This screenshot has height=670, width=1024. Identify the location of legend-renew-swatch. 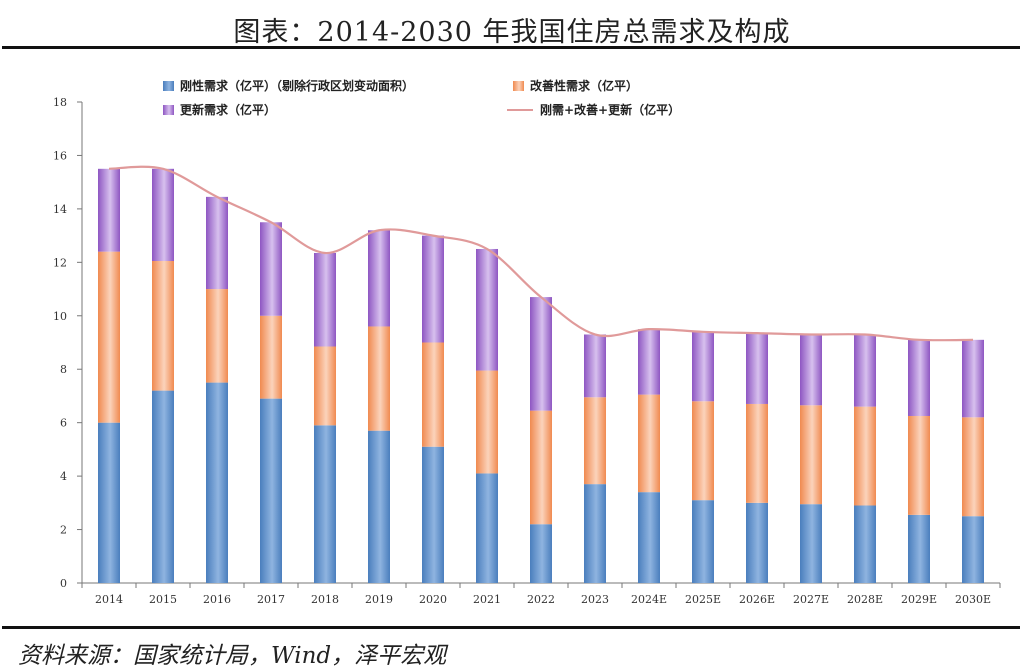
(168, 110).